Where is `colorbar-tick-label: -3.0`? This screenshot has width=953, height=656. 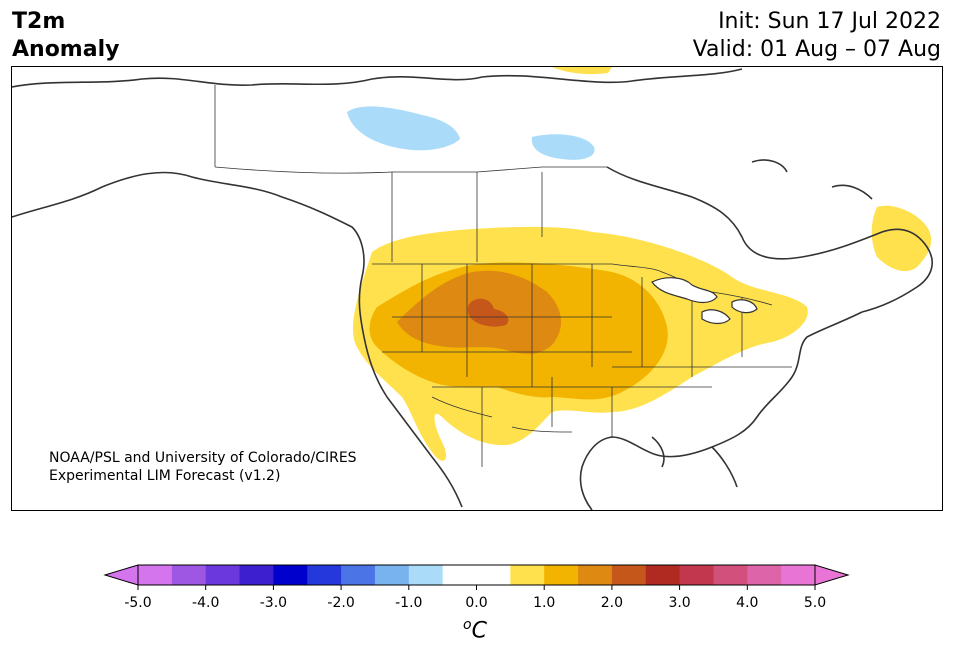 colorbar-tick-label: -3.0 is located at coordinates (273, 603).